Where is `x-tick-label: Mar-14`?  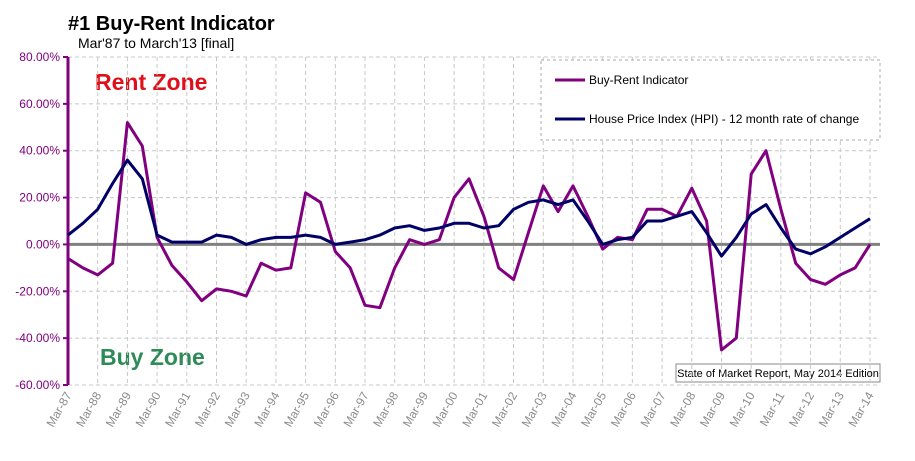
x-tick-label: Mar-14 is located at coordinates (860, 409).